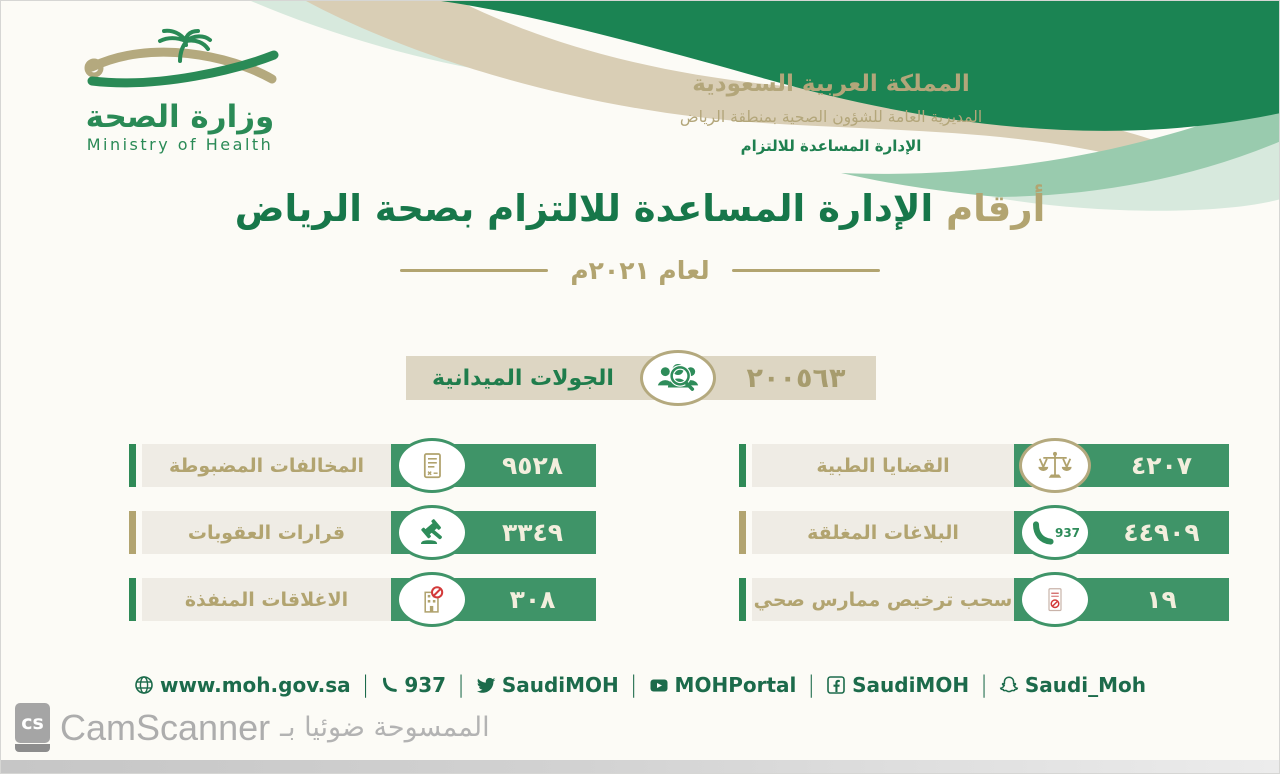 This screenshot has width=1280, height=774. I want to click on stat-value: ٩٥٢٨, so click(532, 465).